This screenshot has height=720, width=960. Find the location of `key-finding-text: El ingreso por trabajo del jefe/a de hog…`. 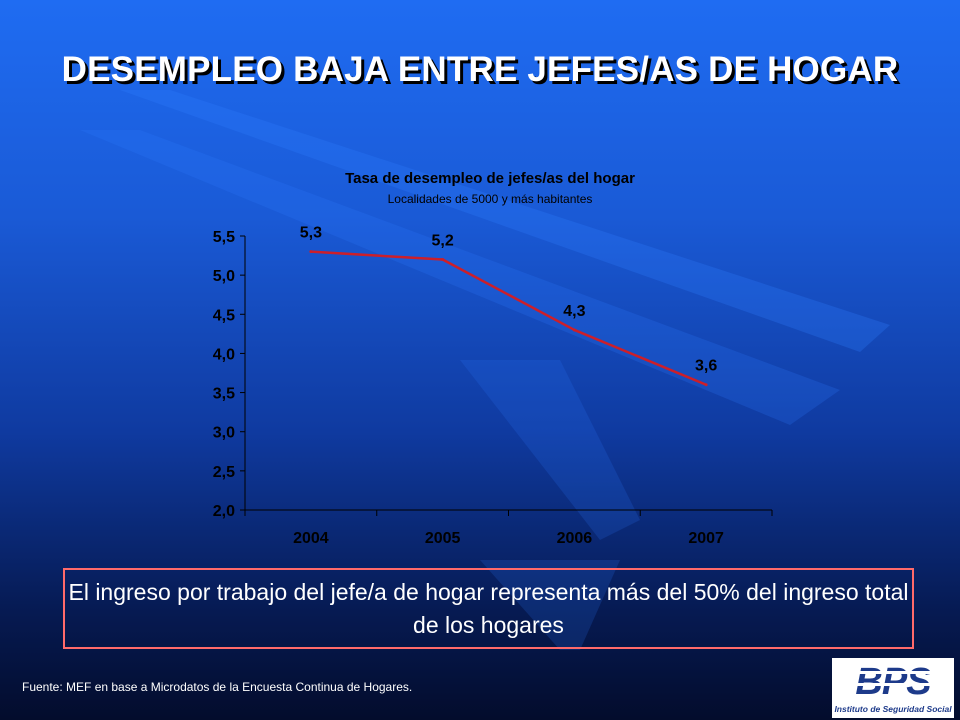

key-finding-text: El ingreso por trabajo del jefe/a de hog… is located at coordinates (488, 608).